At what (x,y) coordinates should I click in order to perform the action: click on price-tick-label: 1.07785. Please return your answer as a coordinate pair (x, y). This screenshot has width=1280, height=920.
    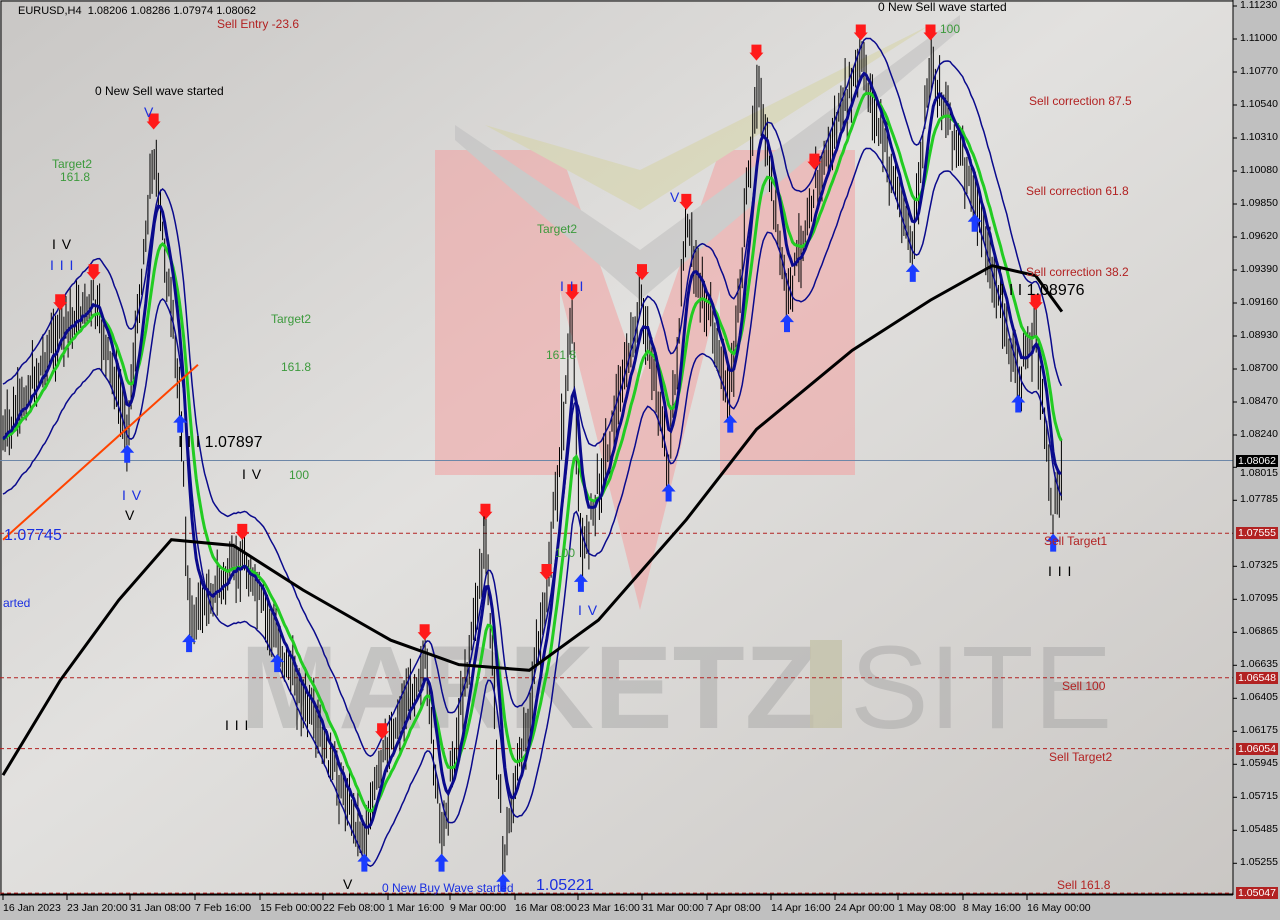
    Looking at the image, I should click on (1259, 499).